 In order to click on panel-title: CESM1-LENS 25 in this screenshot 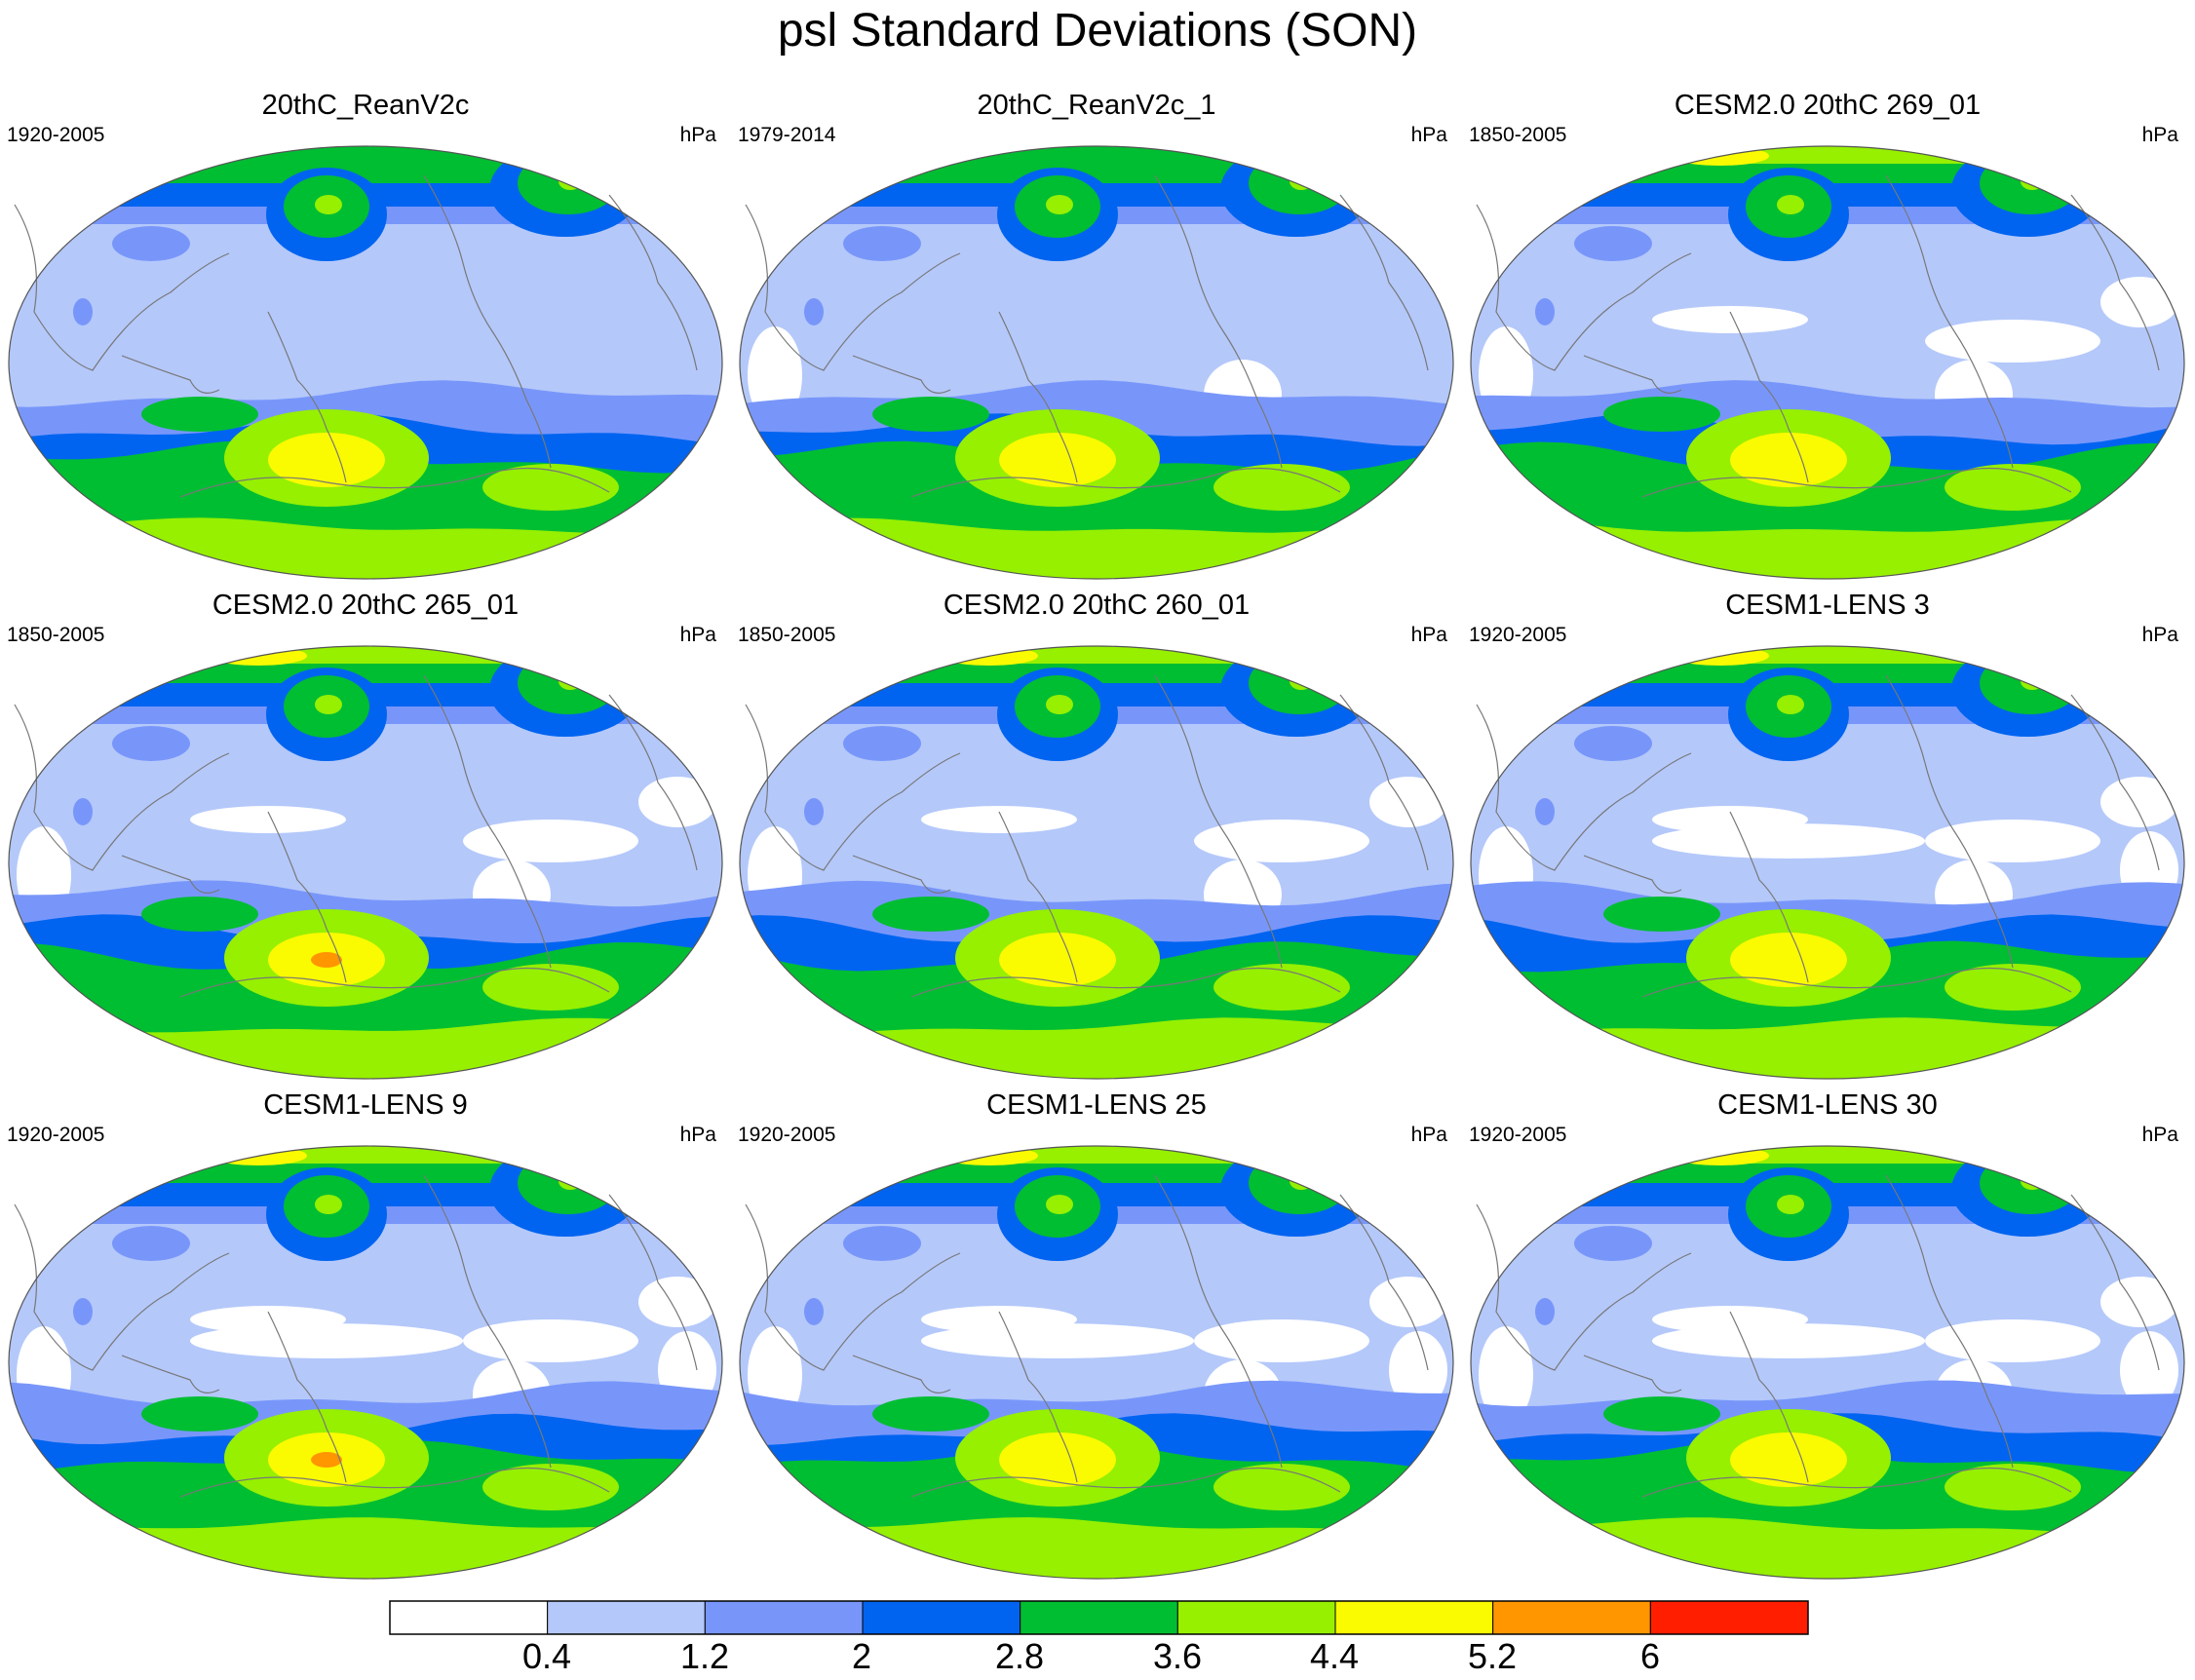, I will do `click(1096, 1105)`.